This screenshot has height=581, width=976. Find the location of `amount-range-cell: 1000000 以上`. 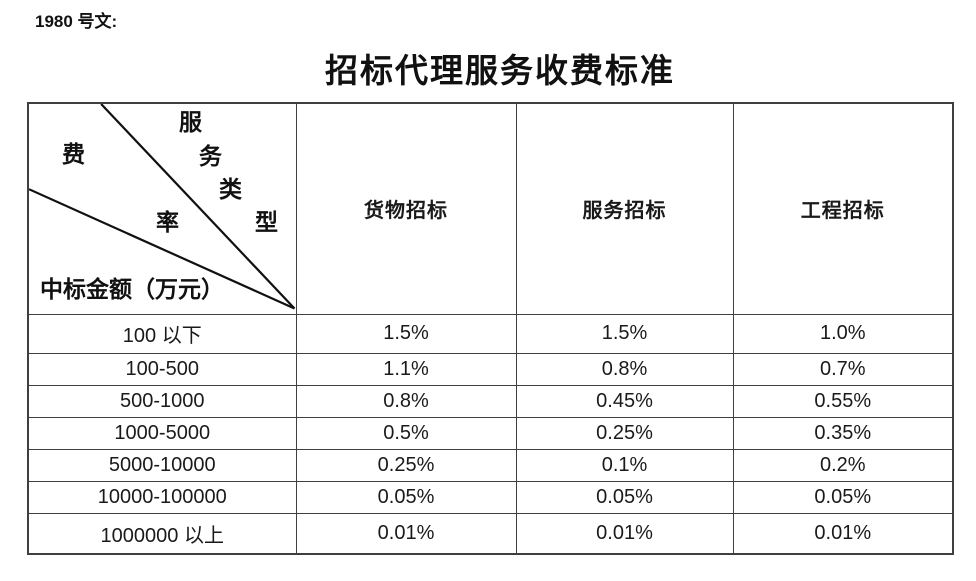

amount-range-cell: 1000000 以上 is located at coordinates (162, 533).